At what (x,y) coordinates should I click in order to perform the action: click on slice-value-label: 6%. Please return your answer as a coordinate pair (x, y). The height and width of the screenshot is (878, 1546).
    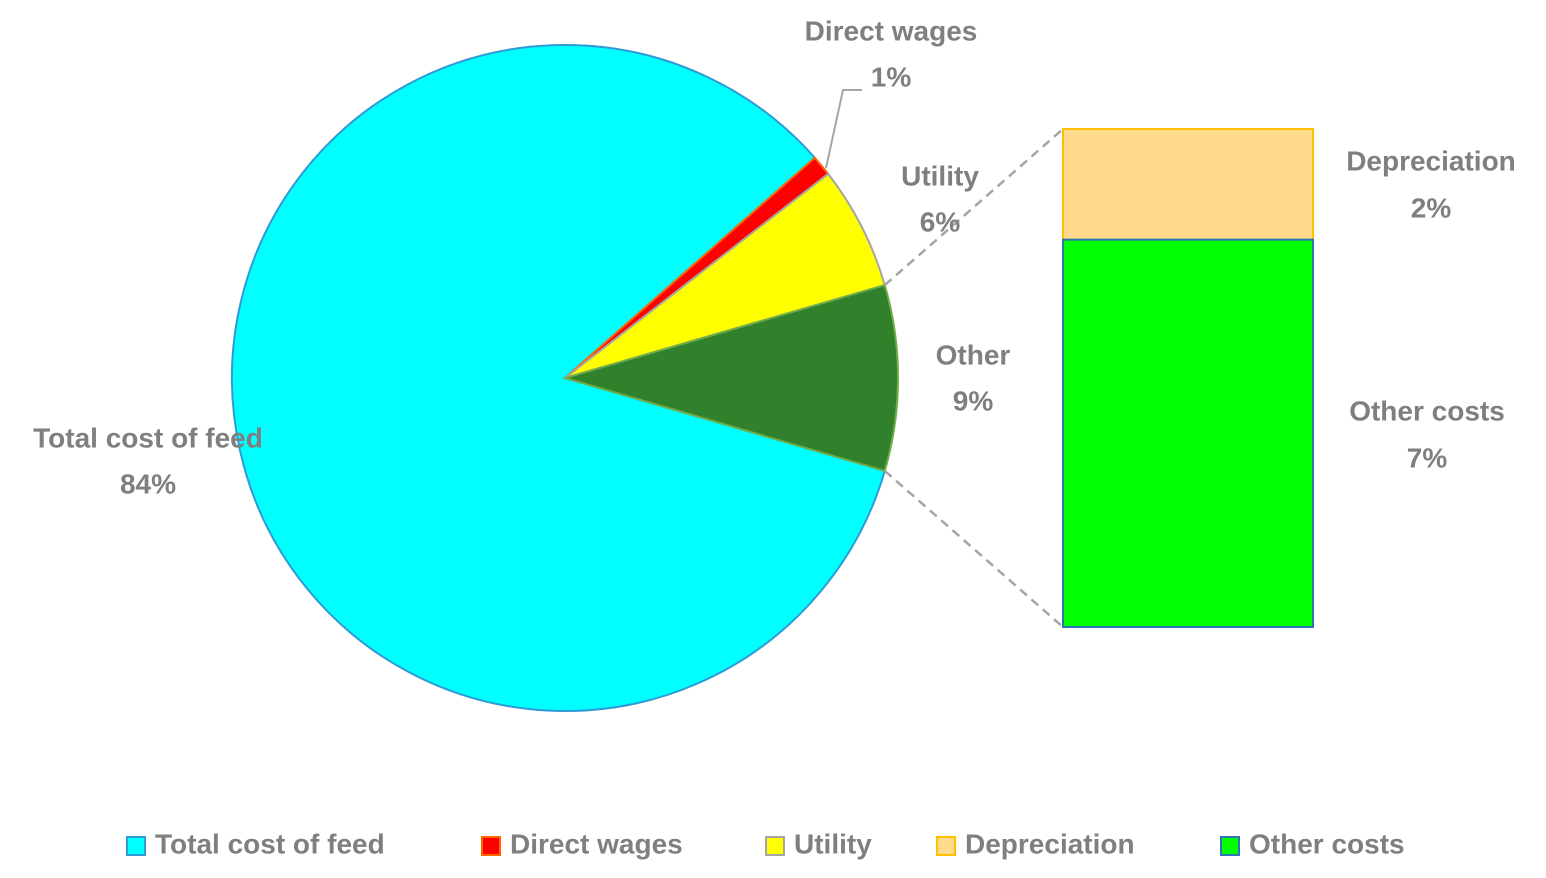
    Looking at the image, I should click on (940, 221).